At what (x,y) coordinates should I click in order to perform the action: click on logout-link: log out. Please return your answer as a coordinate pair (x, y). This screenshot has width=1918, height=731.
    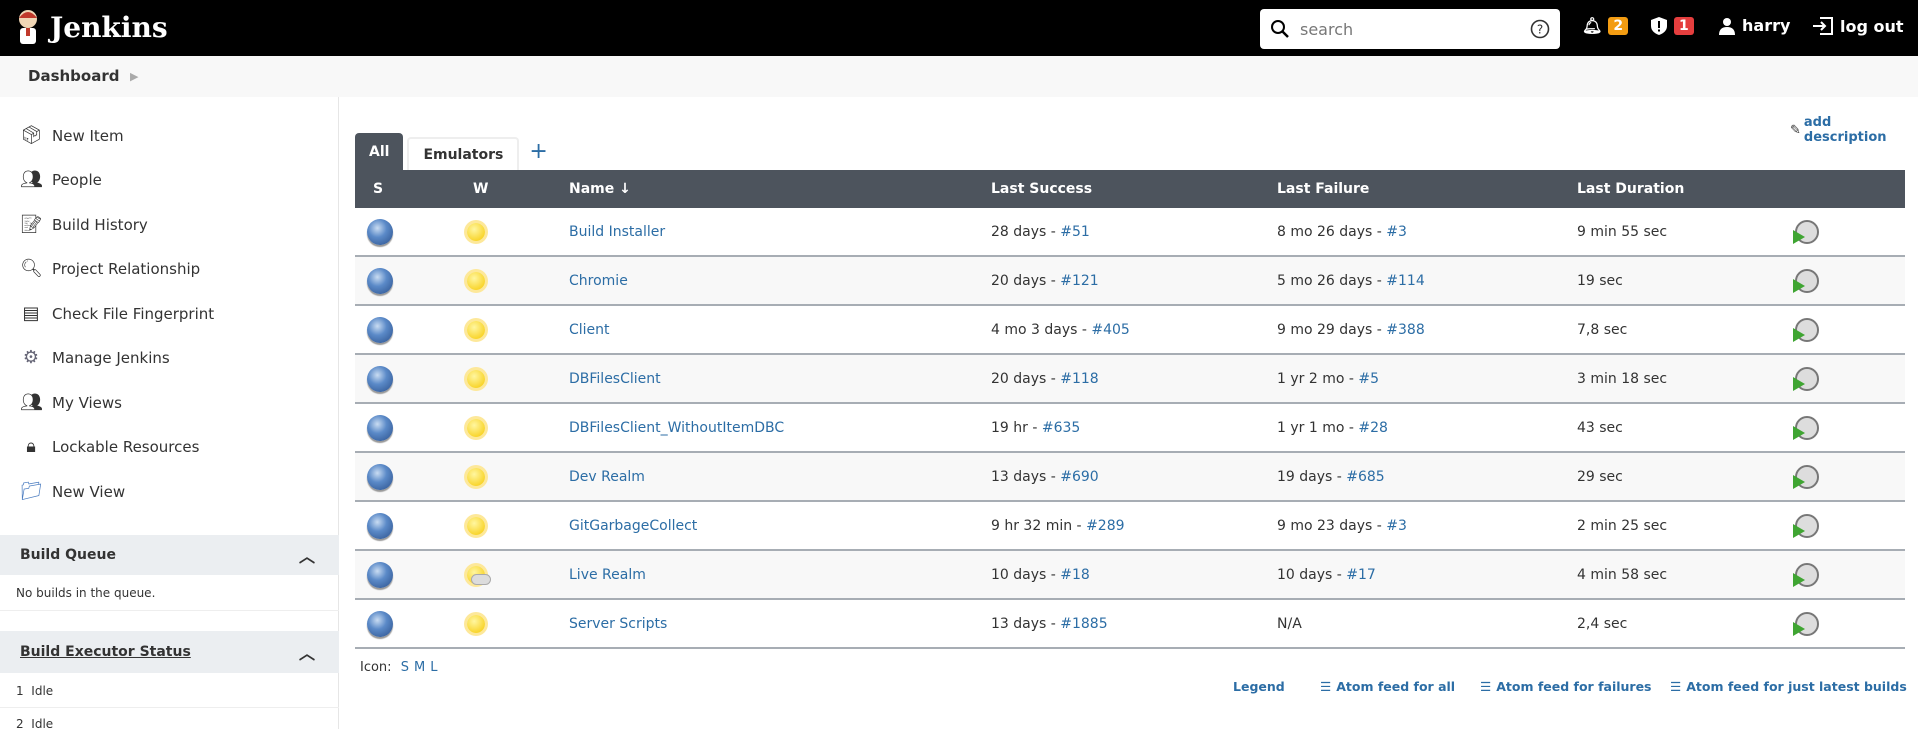
    Looking at the image, I should click on (1858, 26).